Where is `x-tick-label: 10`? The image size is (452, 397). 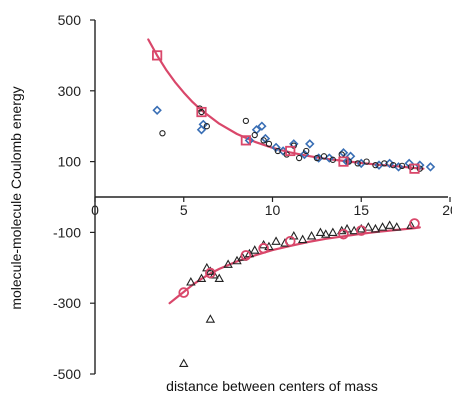 x-tick-label: 10 is located at coordinates (273, 210).